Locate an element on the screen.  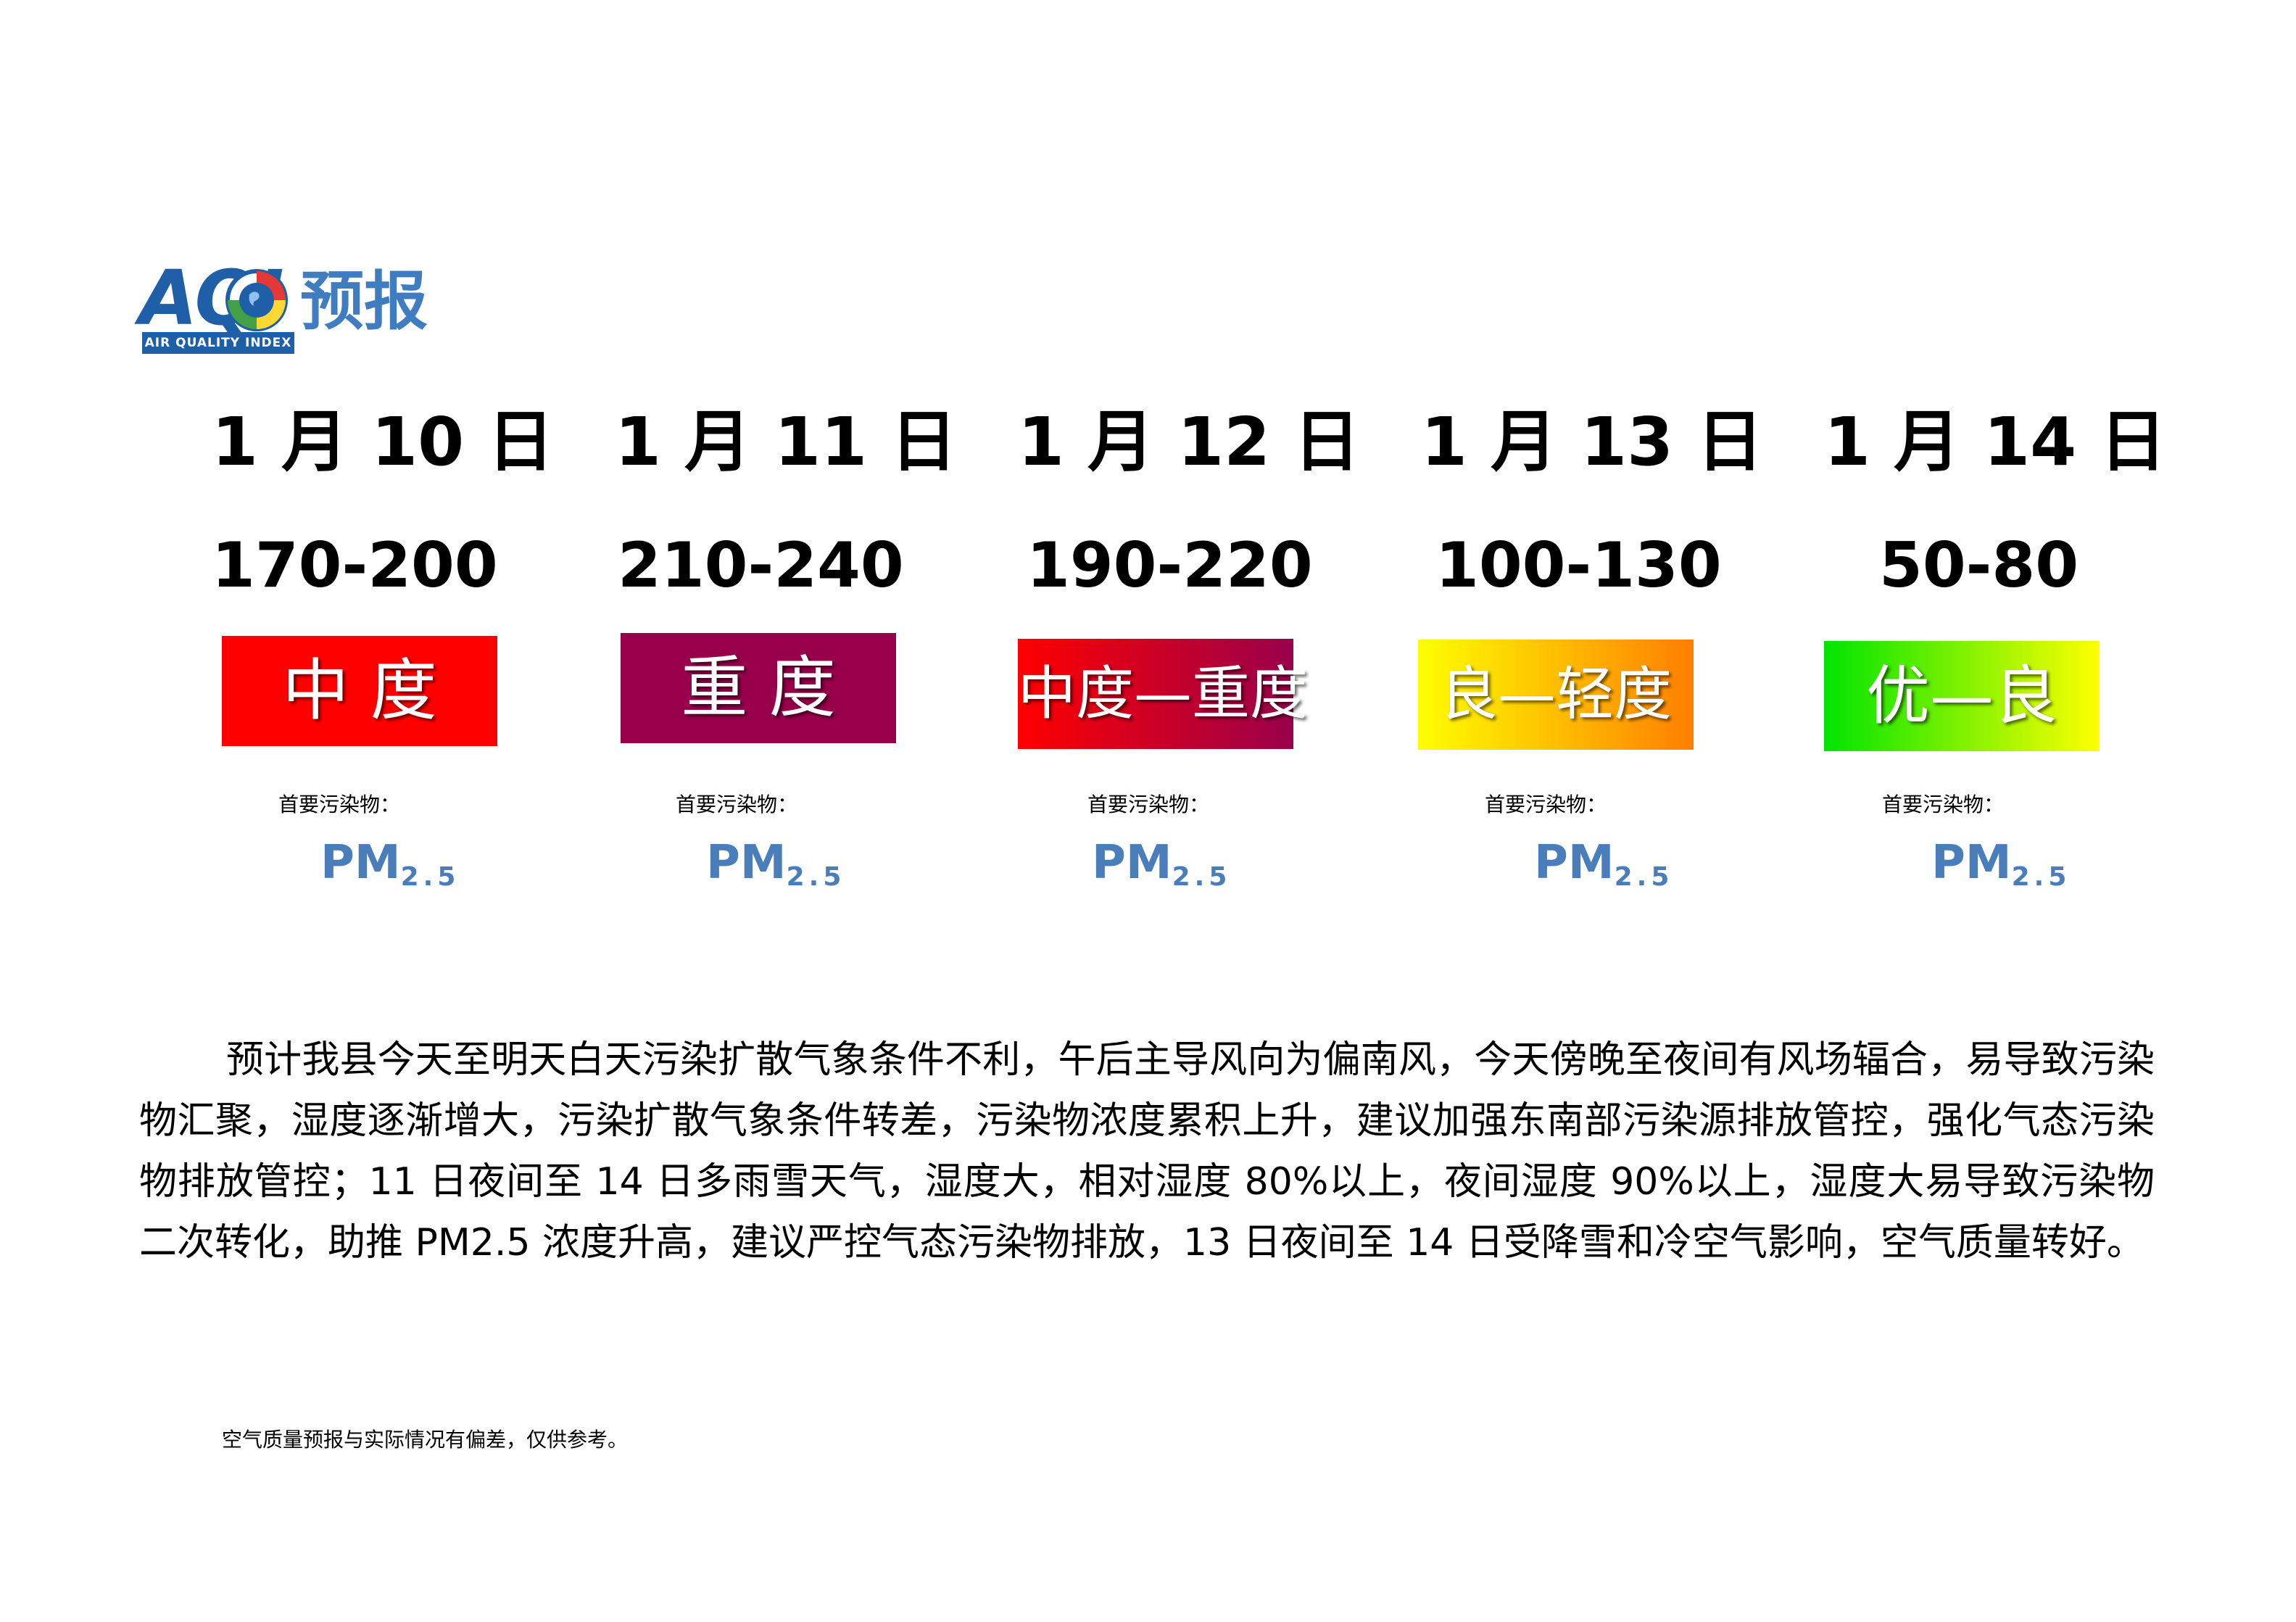
disclaimer: 空气质量预报与实际情况有偏差，仅供参考。 is located at coordinates (425, 1440).